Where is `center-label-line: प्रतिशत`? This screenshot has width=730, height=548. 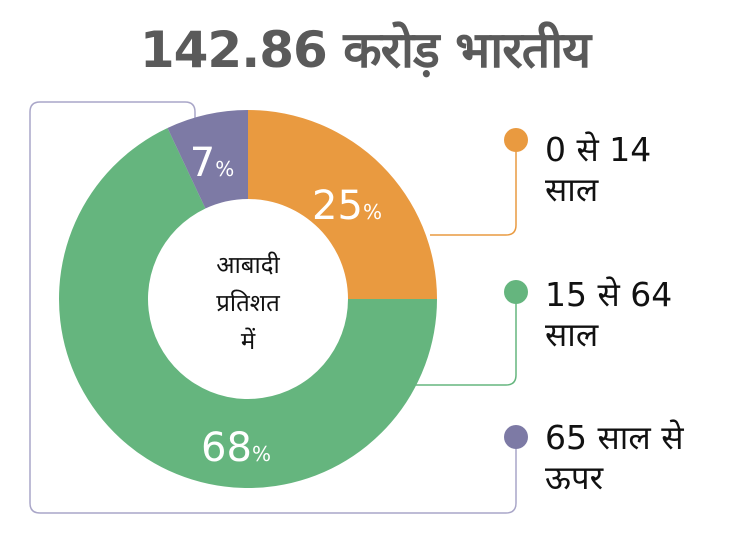 center-label-line: प्रतिशत is located at coordinates (248, 303).